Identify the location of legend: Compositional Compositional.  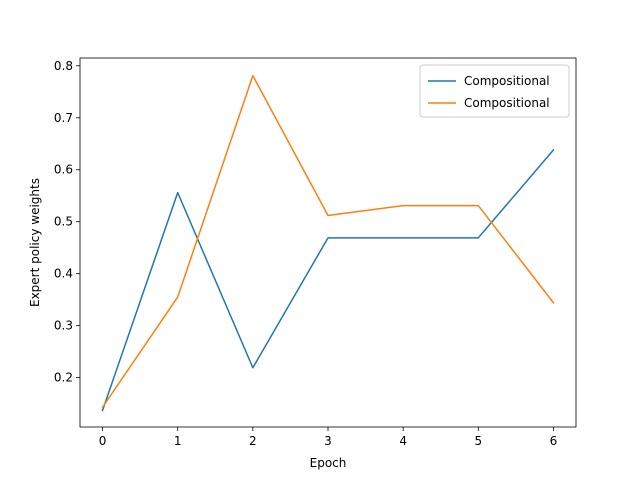
(494, 91).